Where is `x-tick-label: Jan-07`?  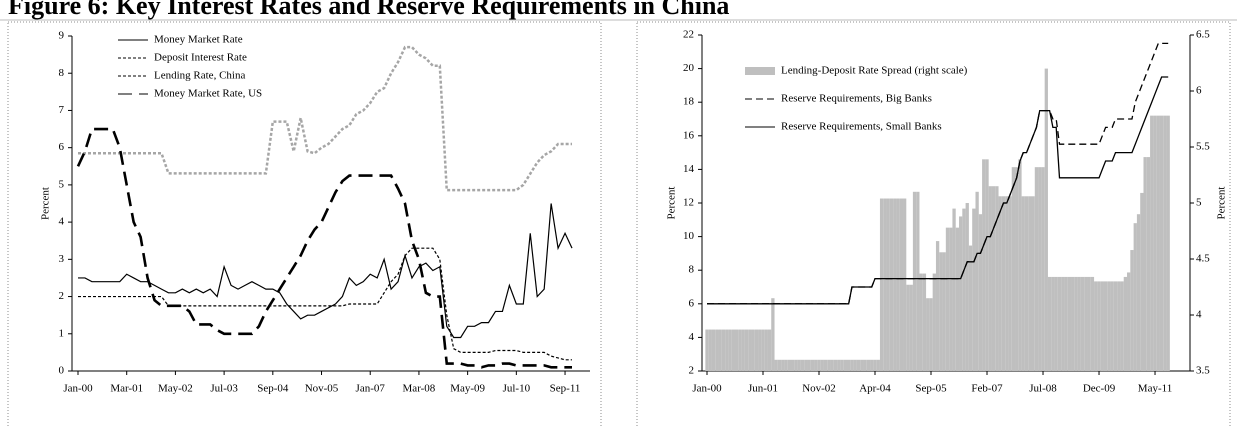 x-tick-label: Jan-07 is located at coordinates (371, 389).